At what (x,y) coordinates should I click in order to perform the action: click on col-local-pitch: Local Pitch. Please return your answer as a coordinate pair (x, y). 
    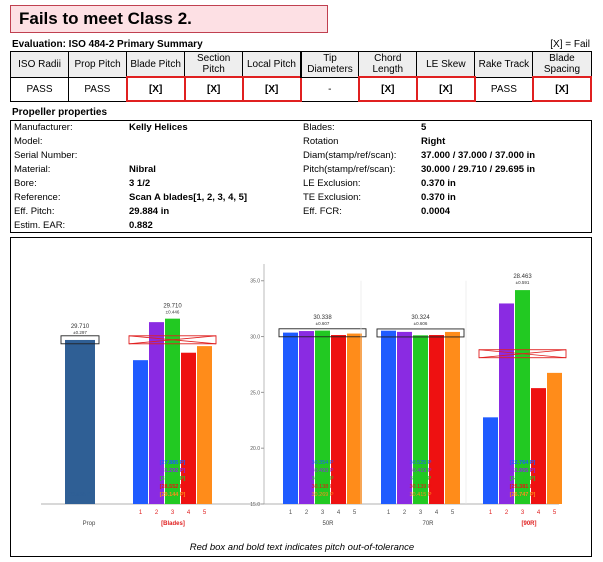
    Looking at the image, I should click on (272, 64).